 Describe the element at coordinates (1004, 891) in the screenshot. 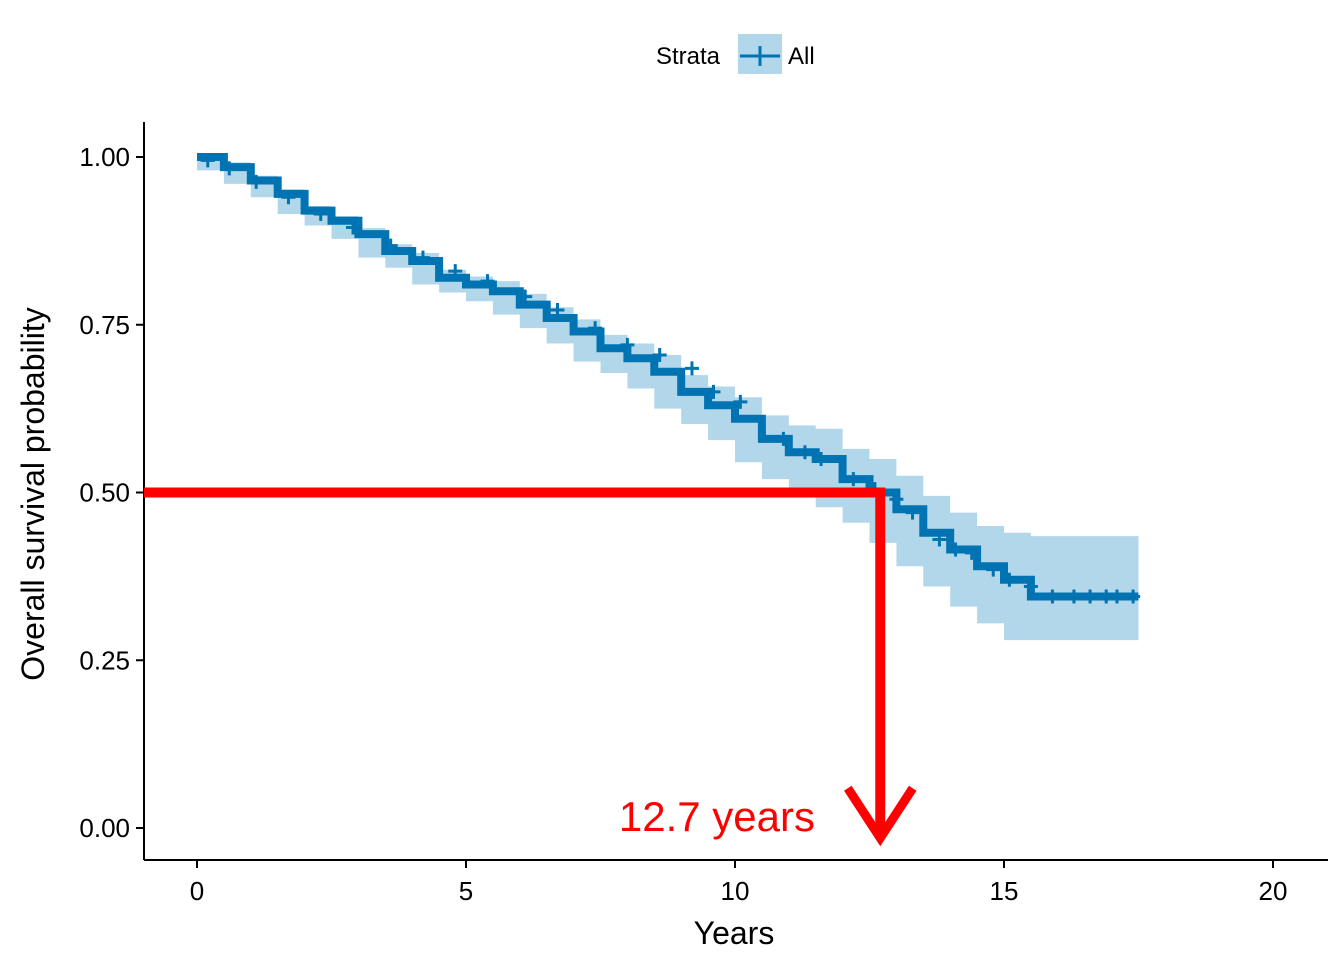

I see `x-tick-label: 15` at that location.